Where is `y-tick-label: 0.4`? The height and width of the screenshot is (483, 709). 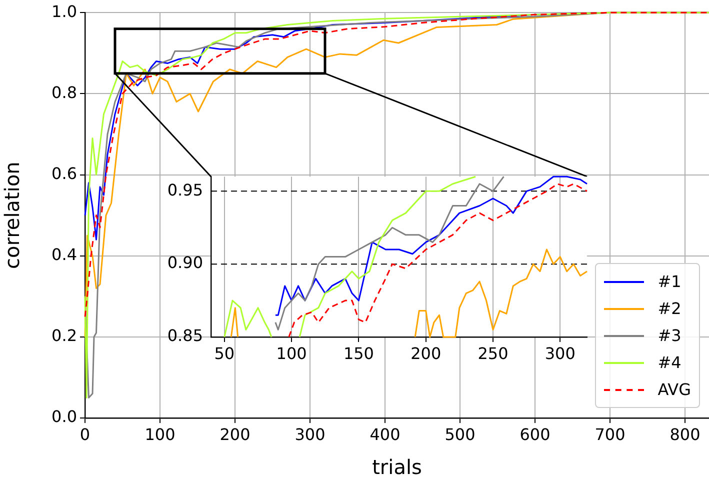
y-tick-label: 0.4 is located at coordinates (64, 254).